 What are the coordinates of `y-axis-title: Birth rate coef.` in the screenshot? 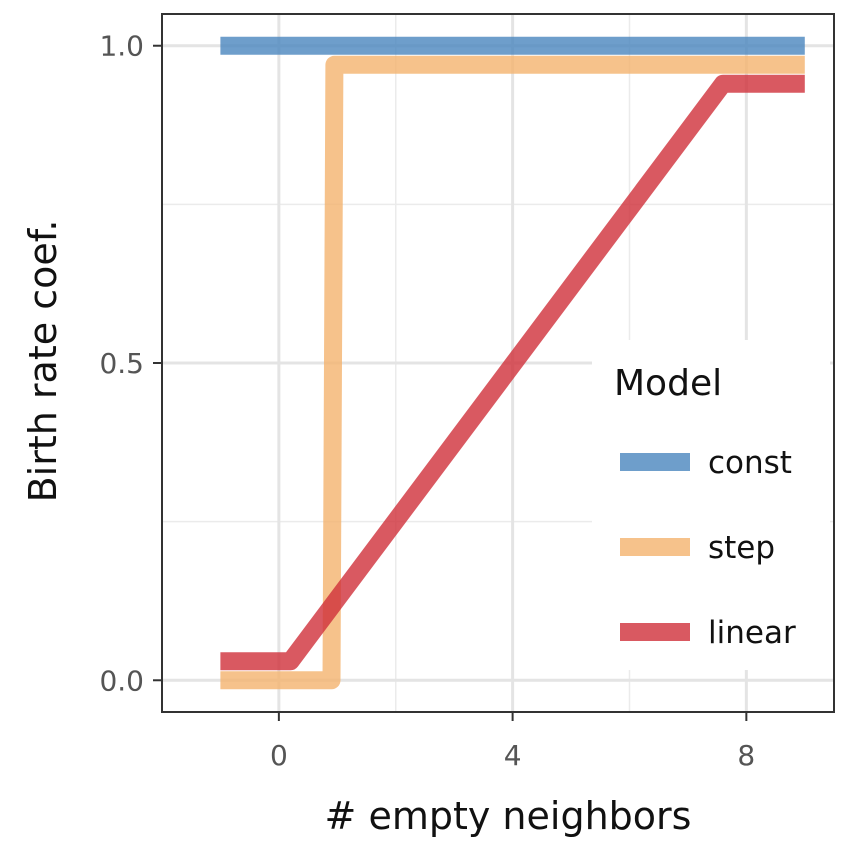 It's located at (43, 361).